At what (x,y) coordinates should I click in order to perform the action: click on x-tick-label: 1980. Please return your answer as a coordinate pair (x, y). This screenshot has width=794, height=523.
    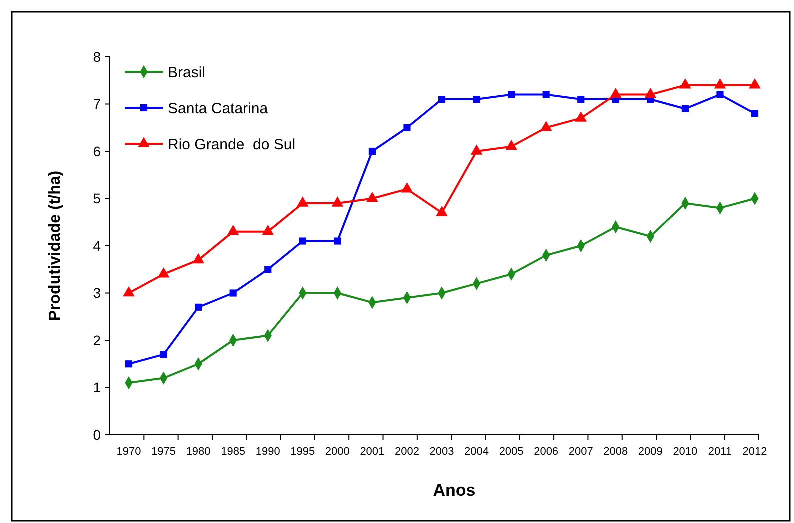
    Looking at the image, I should click on (198, 452).